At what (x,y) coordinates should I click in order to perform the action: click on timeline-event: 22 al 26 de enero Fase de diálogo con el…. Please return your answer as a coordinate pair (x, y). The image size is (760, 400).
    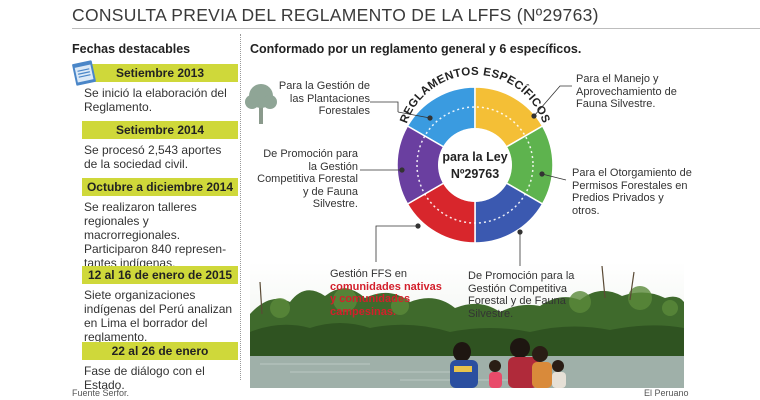
    Looking at the image, I should click on (160, 367).